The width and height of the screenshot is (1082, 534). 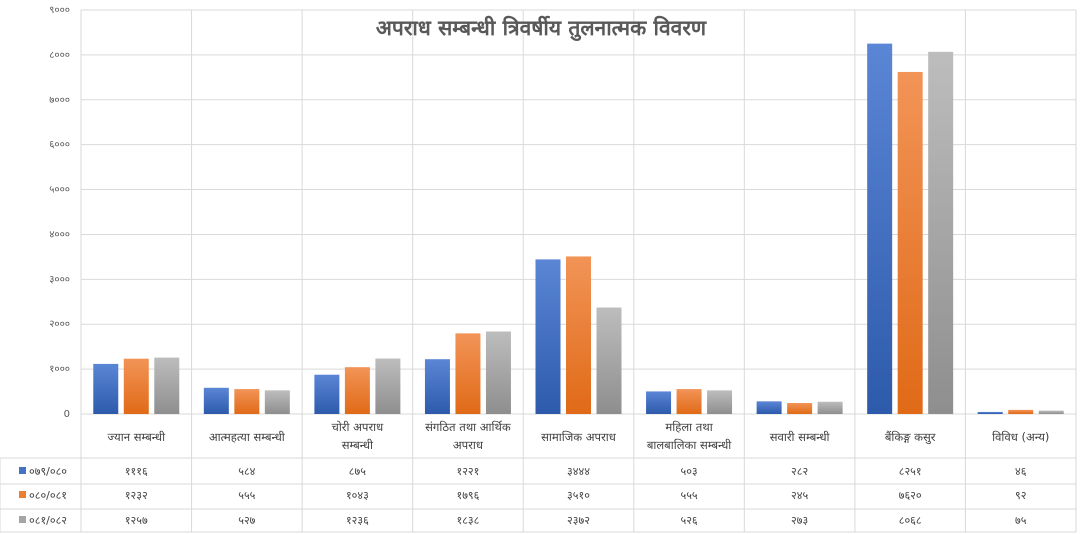 I want to click on category-label: सम्बन्धी, so click(x=358, y=445).